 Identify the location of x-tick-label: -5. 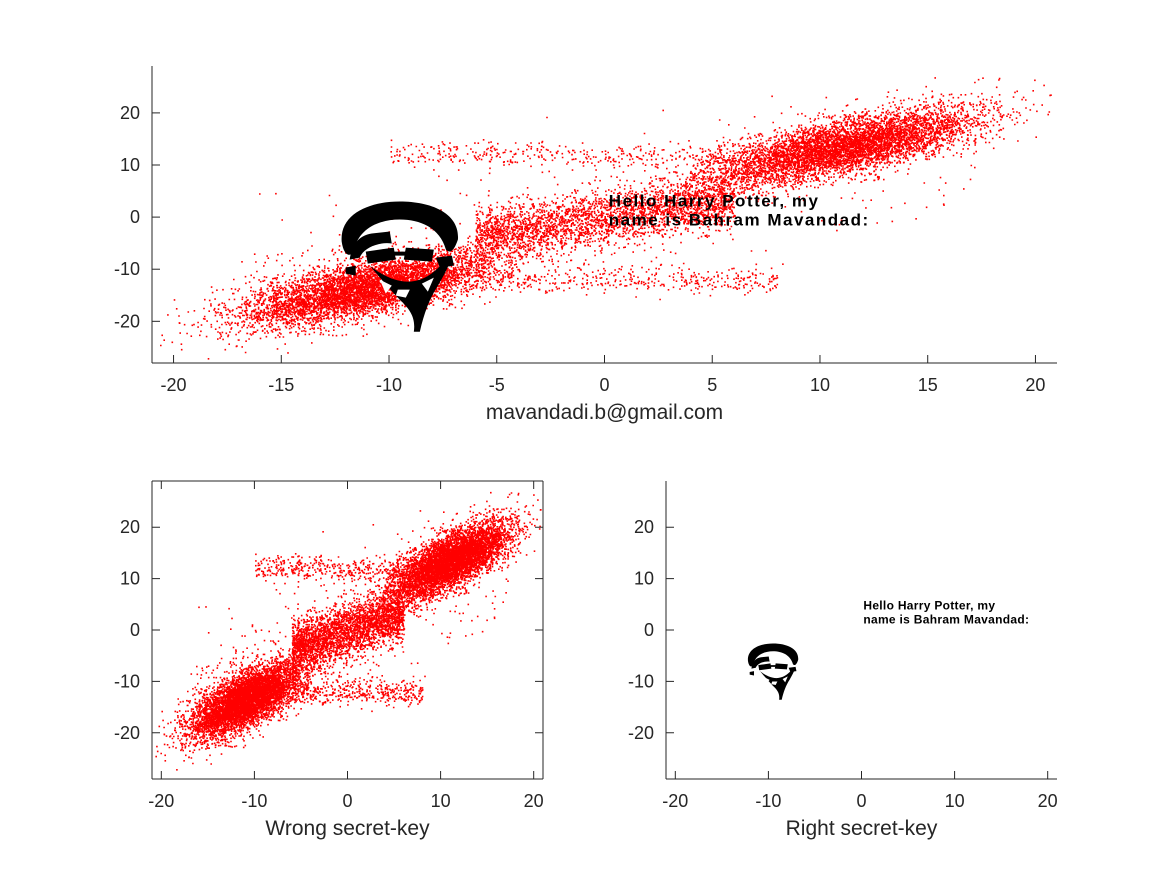
(497, 385).